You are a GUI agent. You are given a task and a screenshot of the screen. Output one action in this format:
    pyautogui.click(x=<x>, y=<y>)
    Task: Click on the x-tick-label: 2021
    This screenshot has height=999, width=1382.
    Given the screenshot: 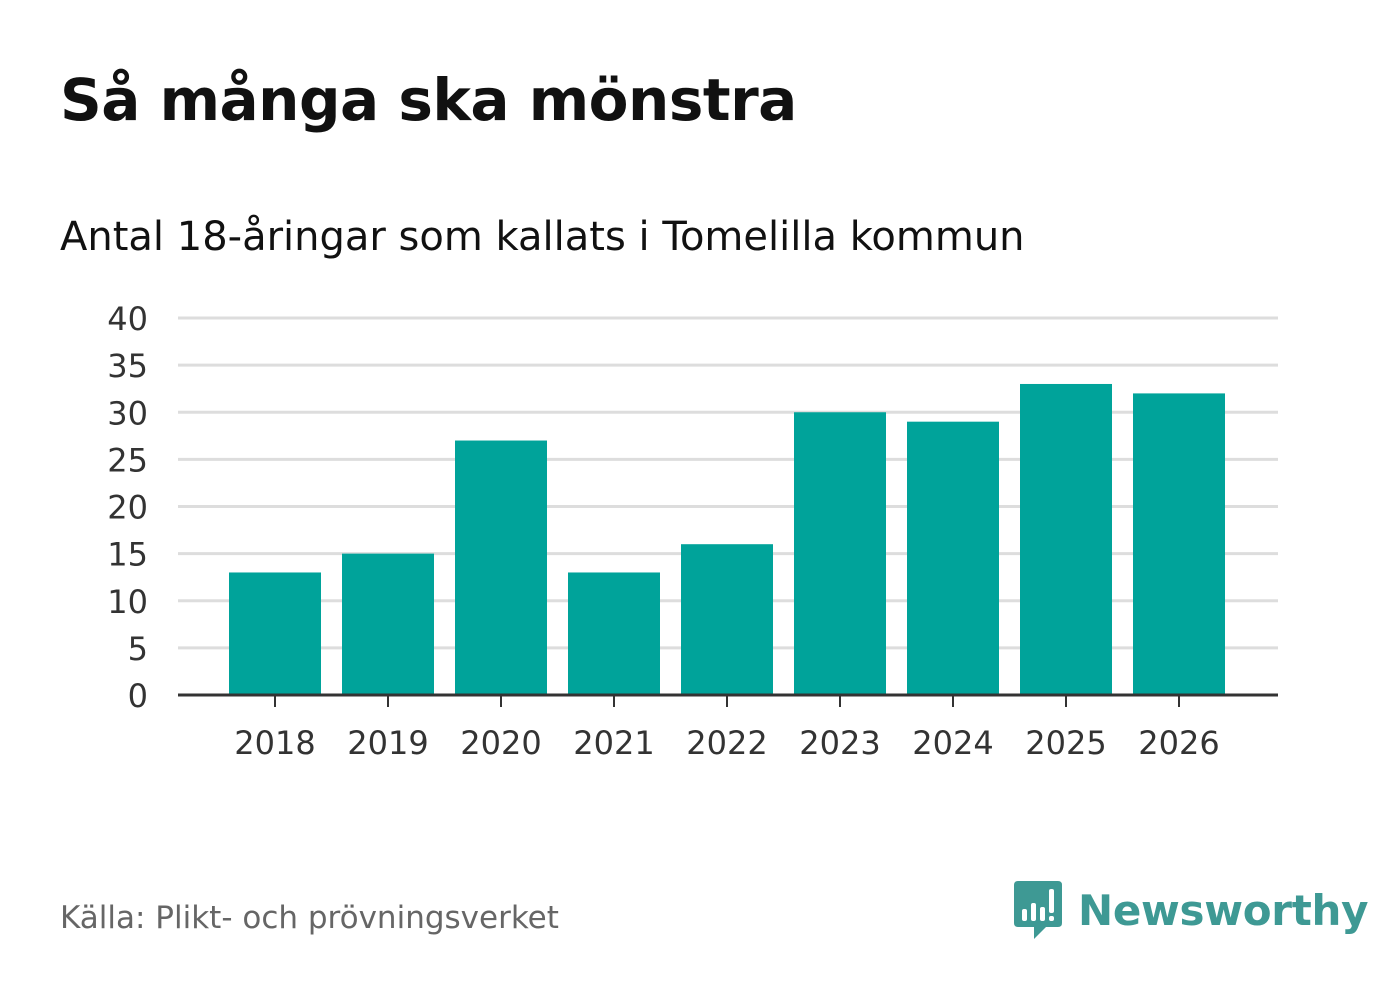 What is the action you would take?
    pyautogui.click(x=613, y=743)
    